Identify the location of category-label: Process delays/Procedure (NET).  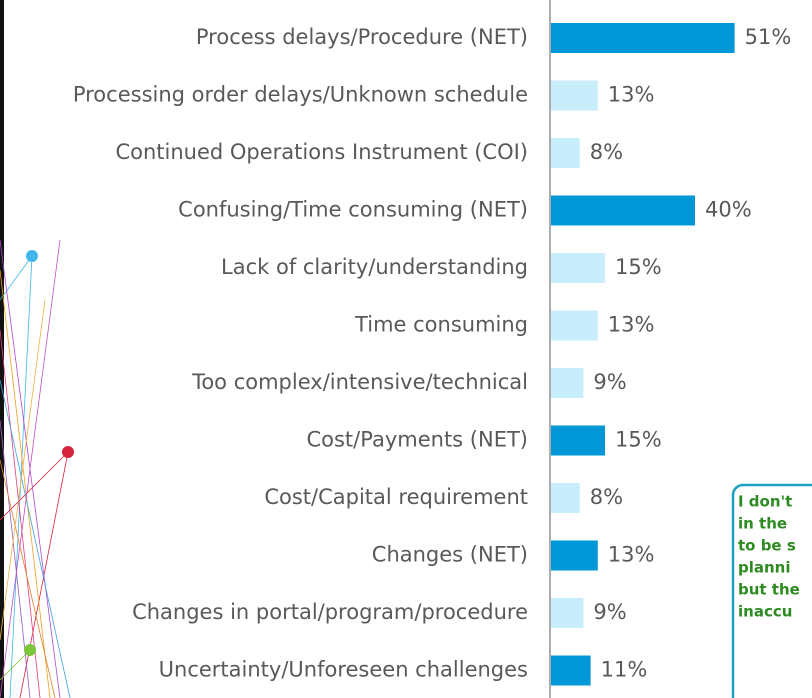
(362, 37).